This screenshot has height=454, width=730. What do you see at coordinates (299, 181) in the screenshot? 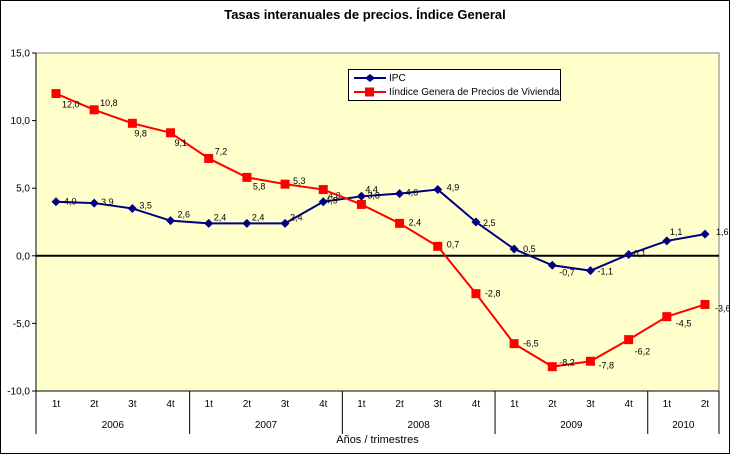
I see `data-point-label: 5,3` at bounding box center [299, 181].